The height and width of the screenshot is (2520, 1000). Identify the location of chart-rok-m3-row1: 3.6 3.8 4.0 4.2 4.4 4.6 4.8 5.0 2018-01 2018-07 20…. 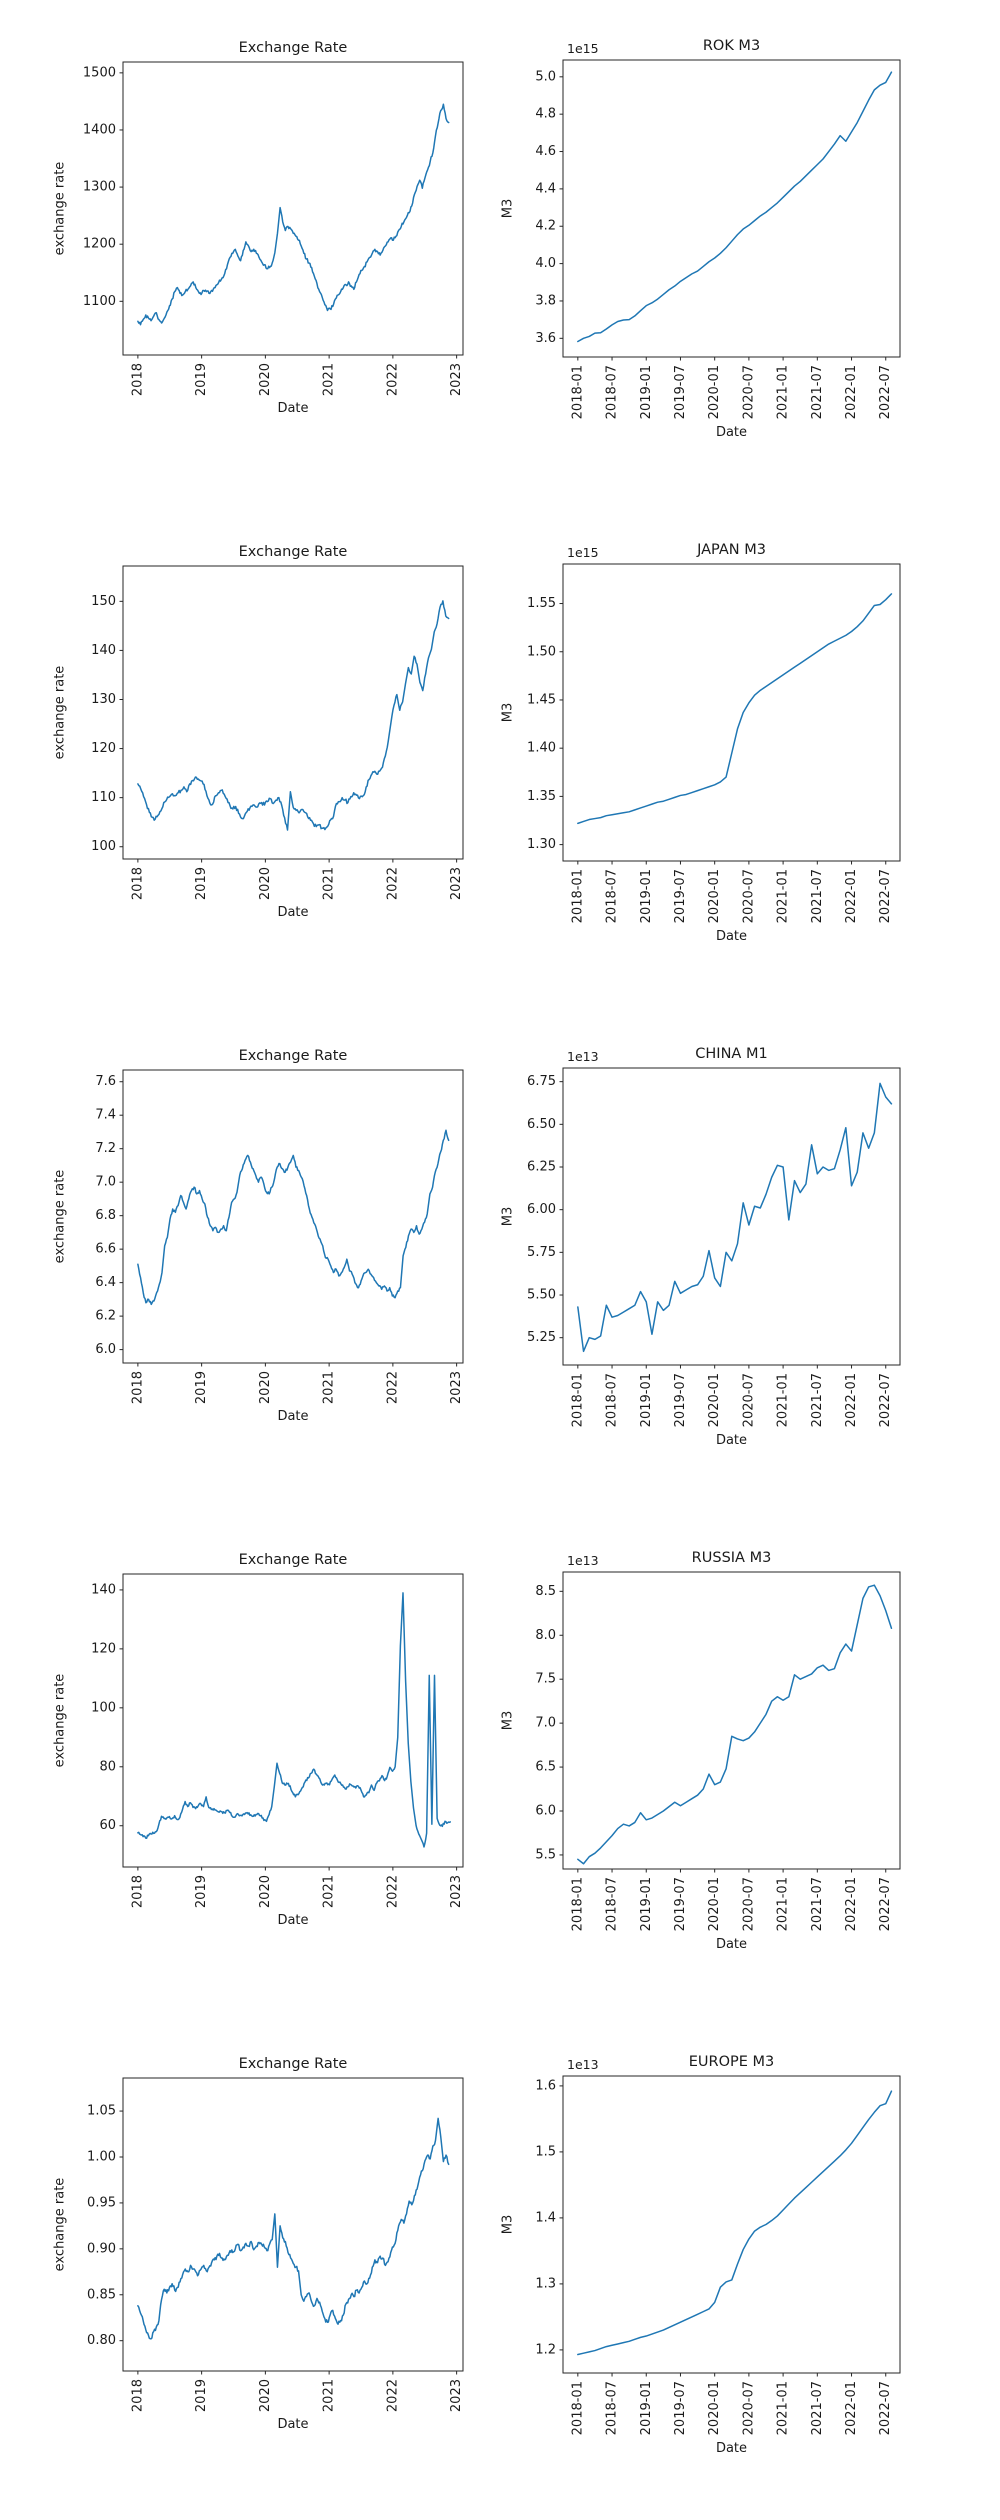
(701, 239).